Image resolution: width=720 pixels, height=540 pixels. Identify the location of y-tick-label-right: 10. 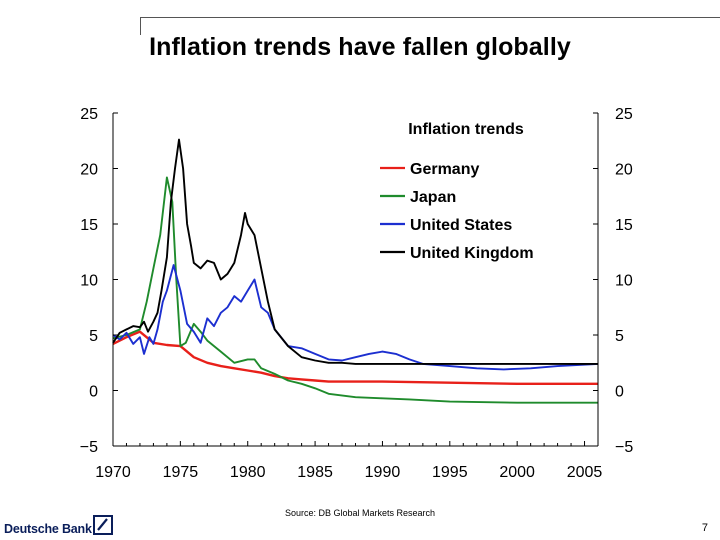
(624, 281).